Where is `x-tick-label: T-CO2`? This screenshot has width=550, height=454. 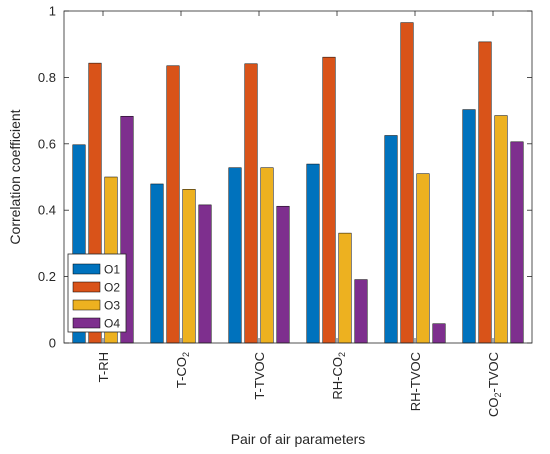 x-tick-label: T-CO2 is located at coordinates (182, 370).